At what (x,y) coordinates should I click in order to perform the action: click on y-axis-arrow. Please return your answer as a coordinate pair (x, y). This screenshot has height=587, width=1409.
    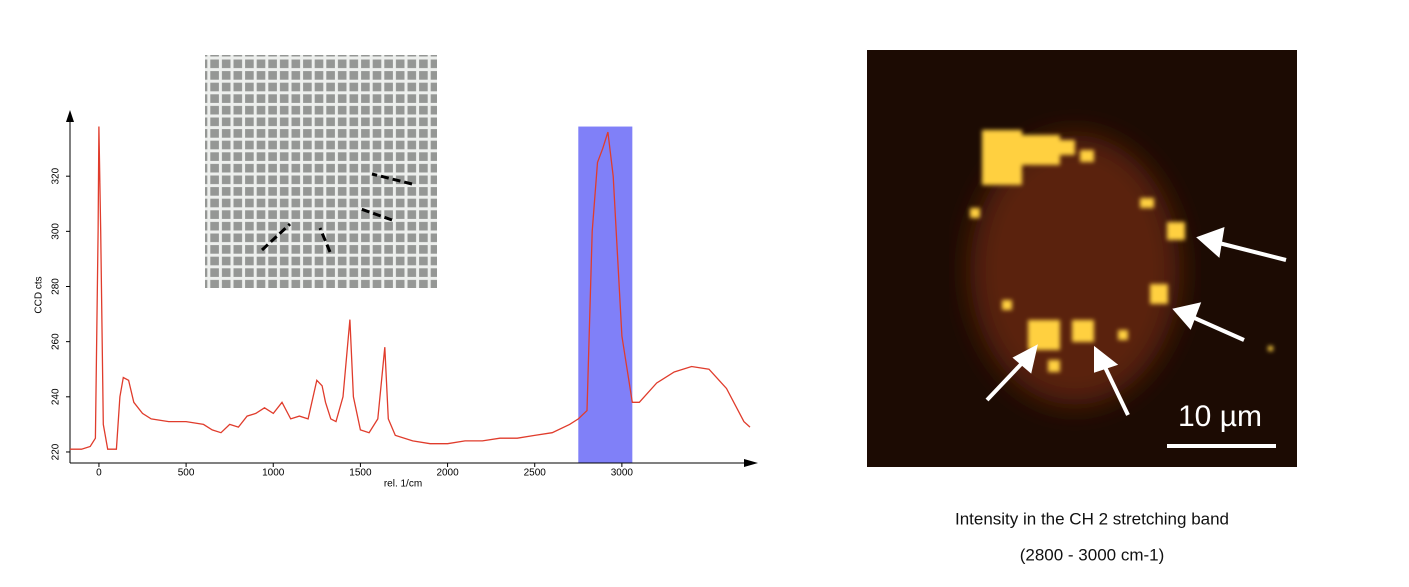
    Looking at the image, I should click on (70, 116).